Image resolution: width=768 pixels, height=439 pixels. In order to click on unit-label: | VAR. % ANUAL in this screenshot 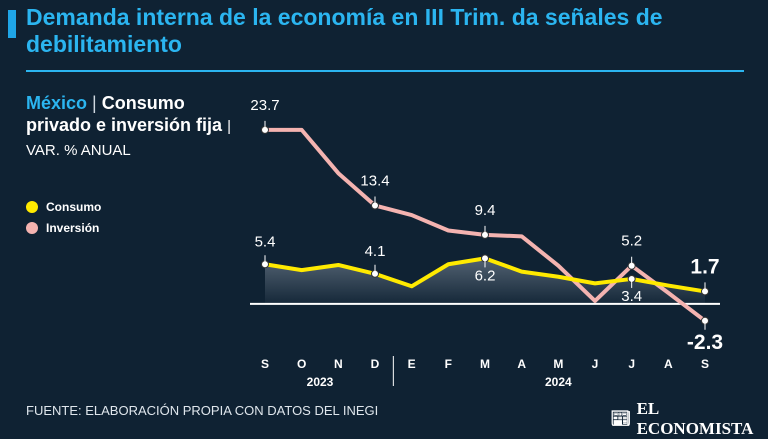, I will do `click(128, 138)`.